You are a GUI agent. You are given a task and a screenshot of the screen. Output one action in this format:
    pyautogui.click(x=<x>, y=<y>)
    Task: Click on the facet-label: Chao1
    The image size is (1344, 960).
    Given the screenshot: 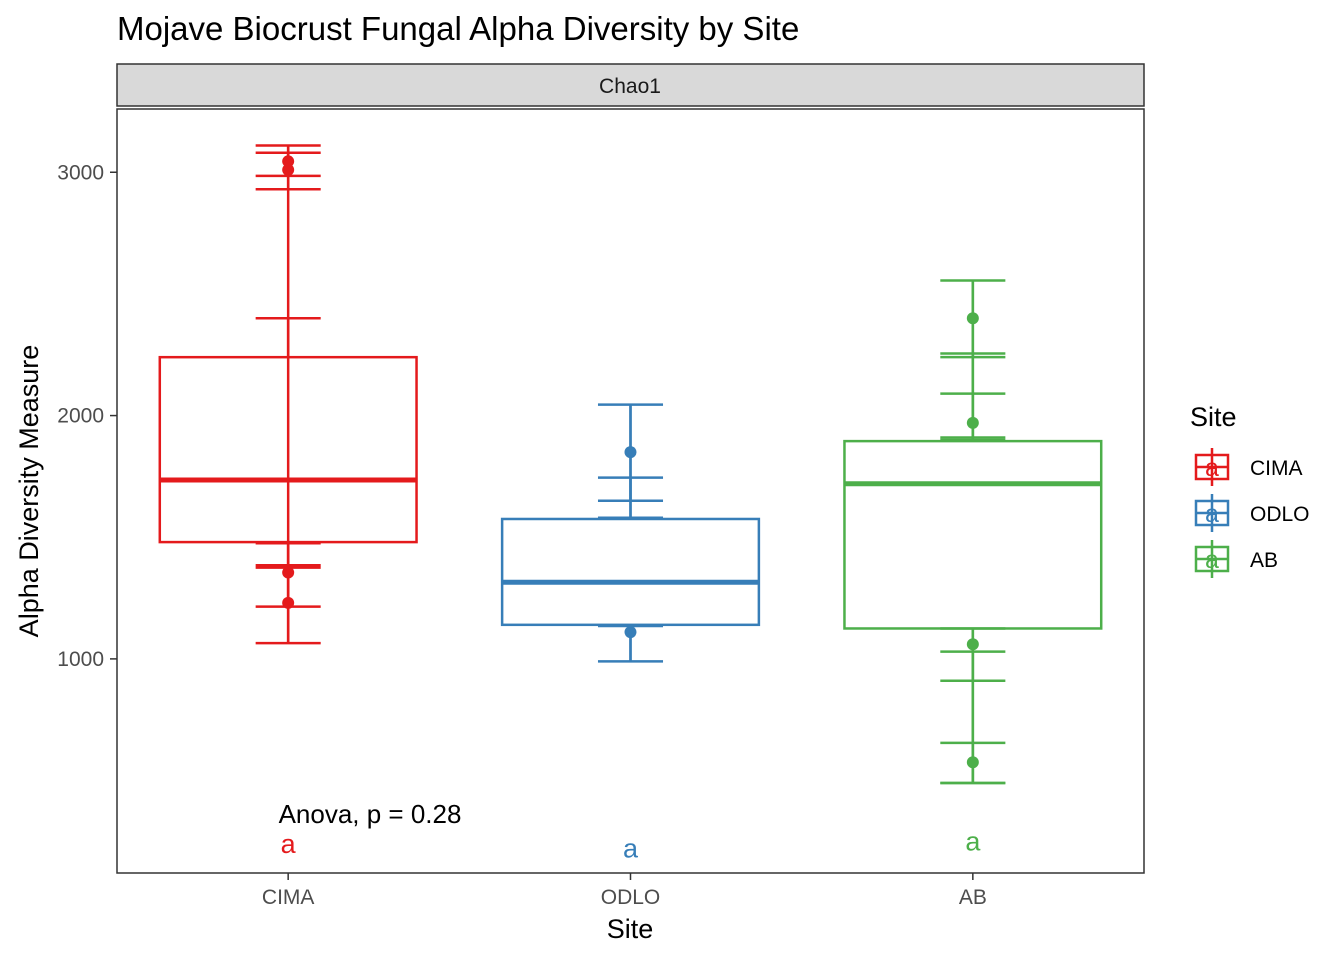 What is the action you would take?
    pyautogui.click(x=630, y=86)
    